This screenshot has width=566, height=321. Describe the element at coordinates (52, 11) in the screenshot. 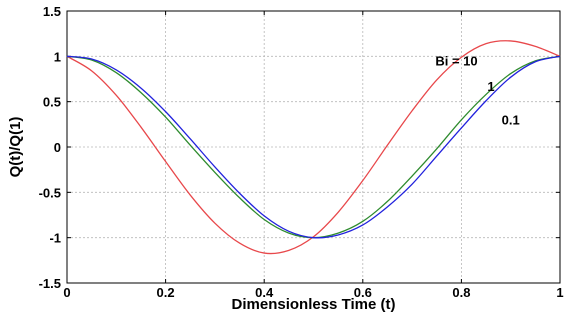

I see `y-tick-label: 1.5` at that location.